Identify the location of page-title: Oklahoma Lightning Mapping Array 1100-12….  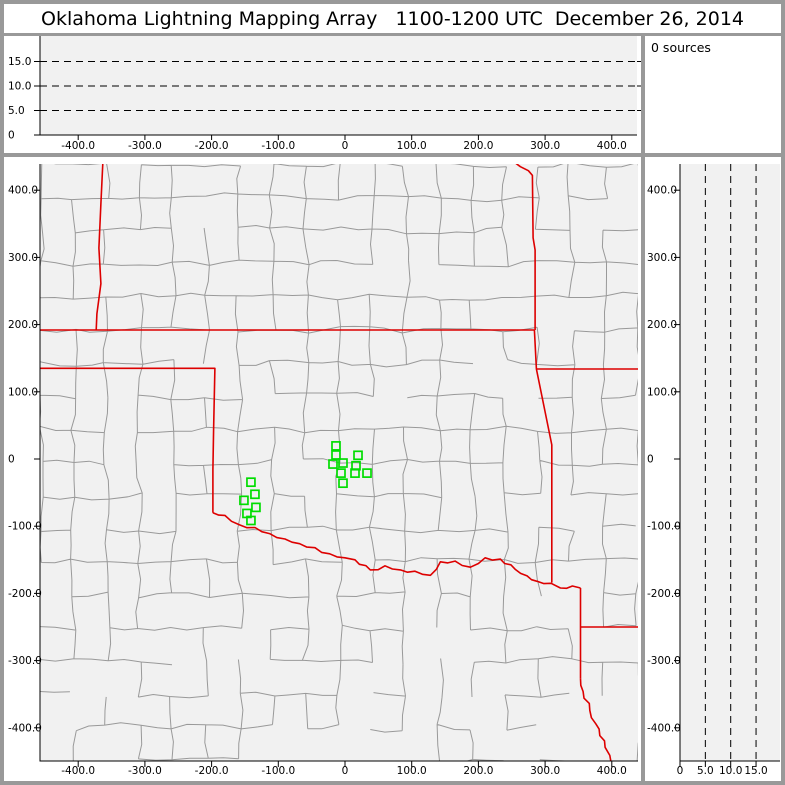
(392, 18).